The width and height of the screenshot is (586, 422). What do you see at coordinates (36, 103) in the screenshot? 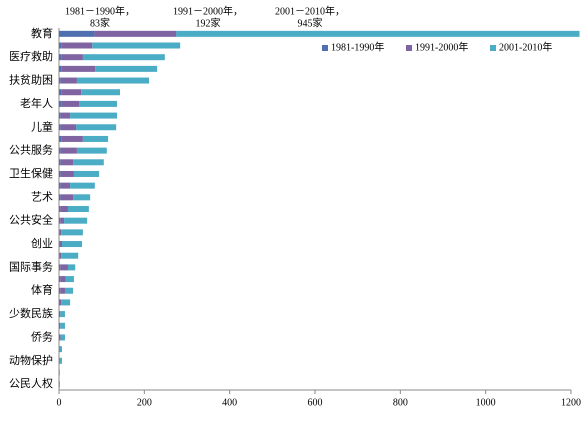
I see `y-tick-label: 老年人` at bounding box center [36, 103].